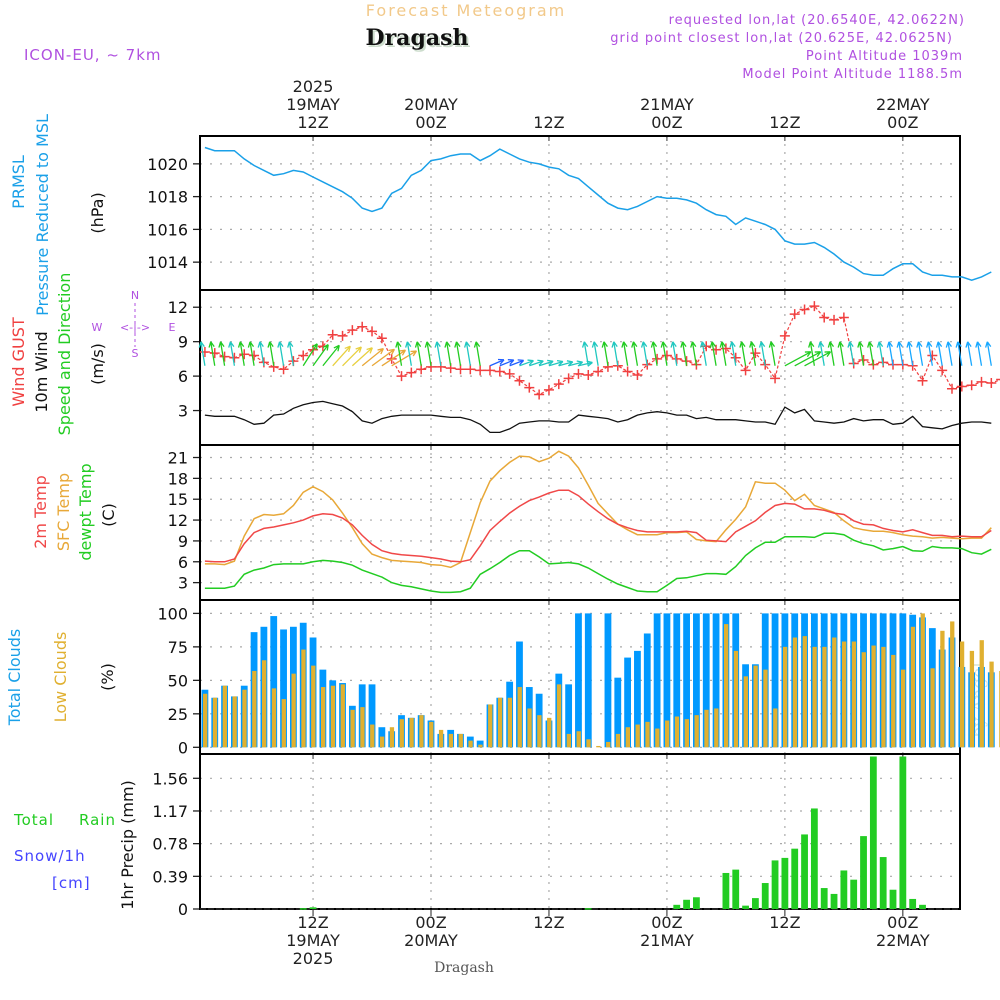 The image size is (1000, 1000). What do you see at coordinates (93, 55) in the screenshot?
I see `model-label: ICON-EU, ~ 7km` at bounding box center [93, 55].